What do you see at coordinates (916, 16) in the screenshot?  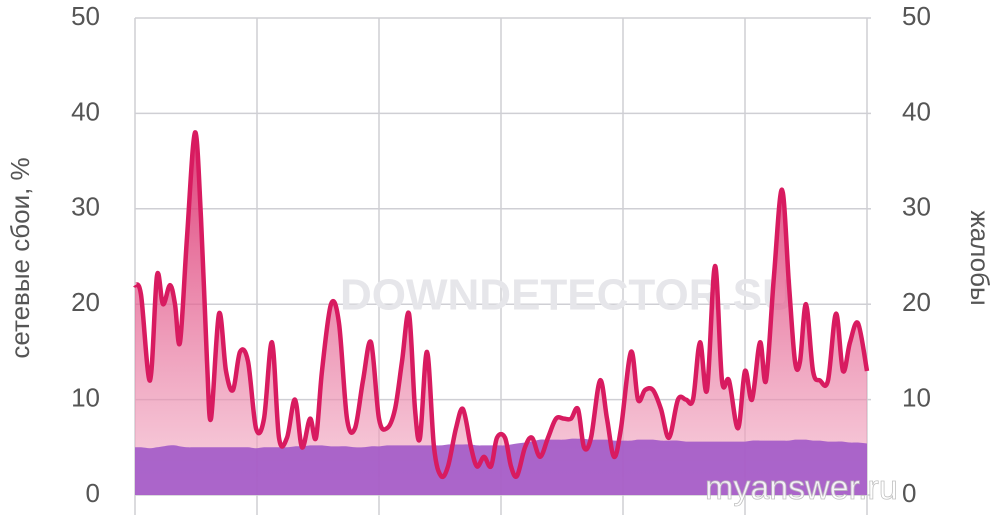 I see `y2-tick-label: 50` at bounding box center [916, 16].